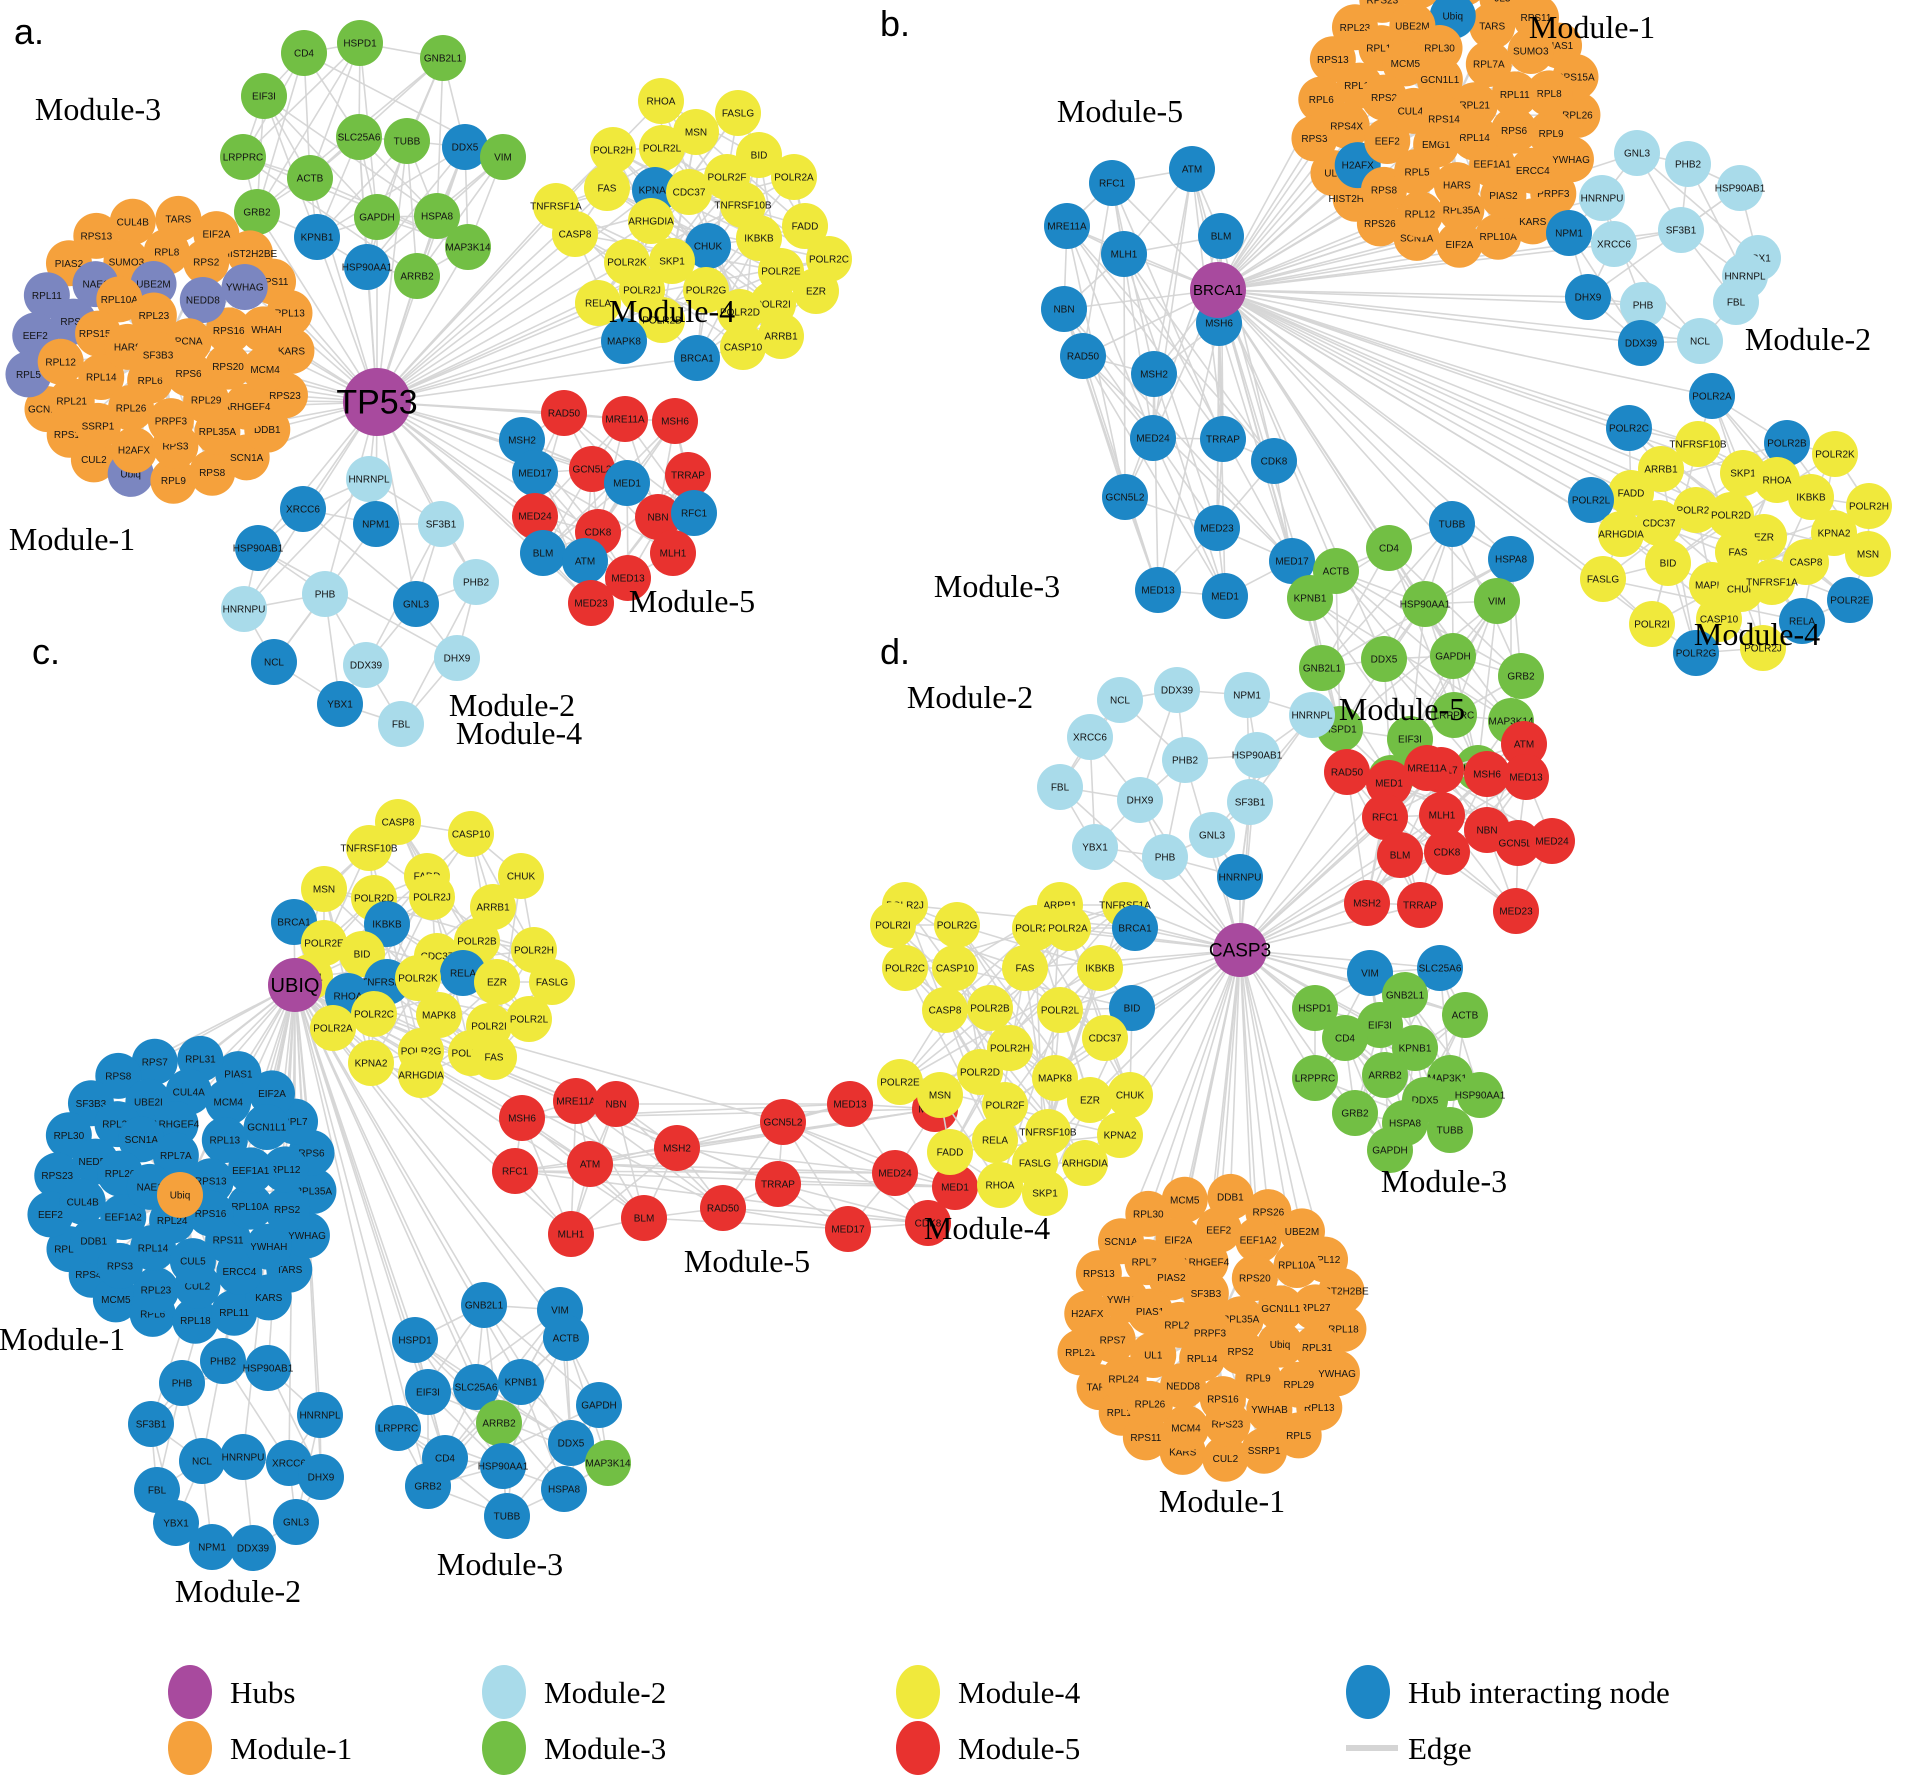  Describe the element at coordinates (1312, 715) in the screenshot. I see `network-node: HNRNPL` at that location.